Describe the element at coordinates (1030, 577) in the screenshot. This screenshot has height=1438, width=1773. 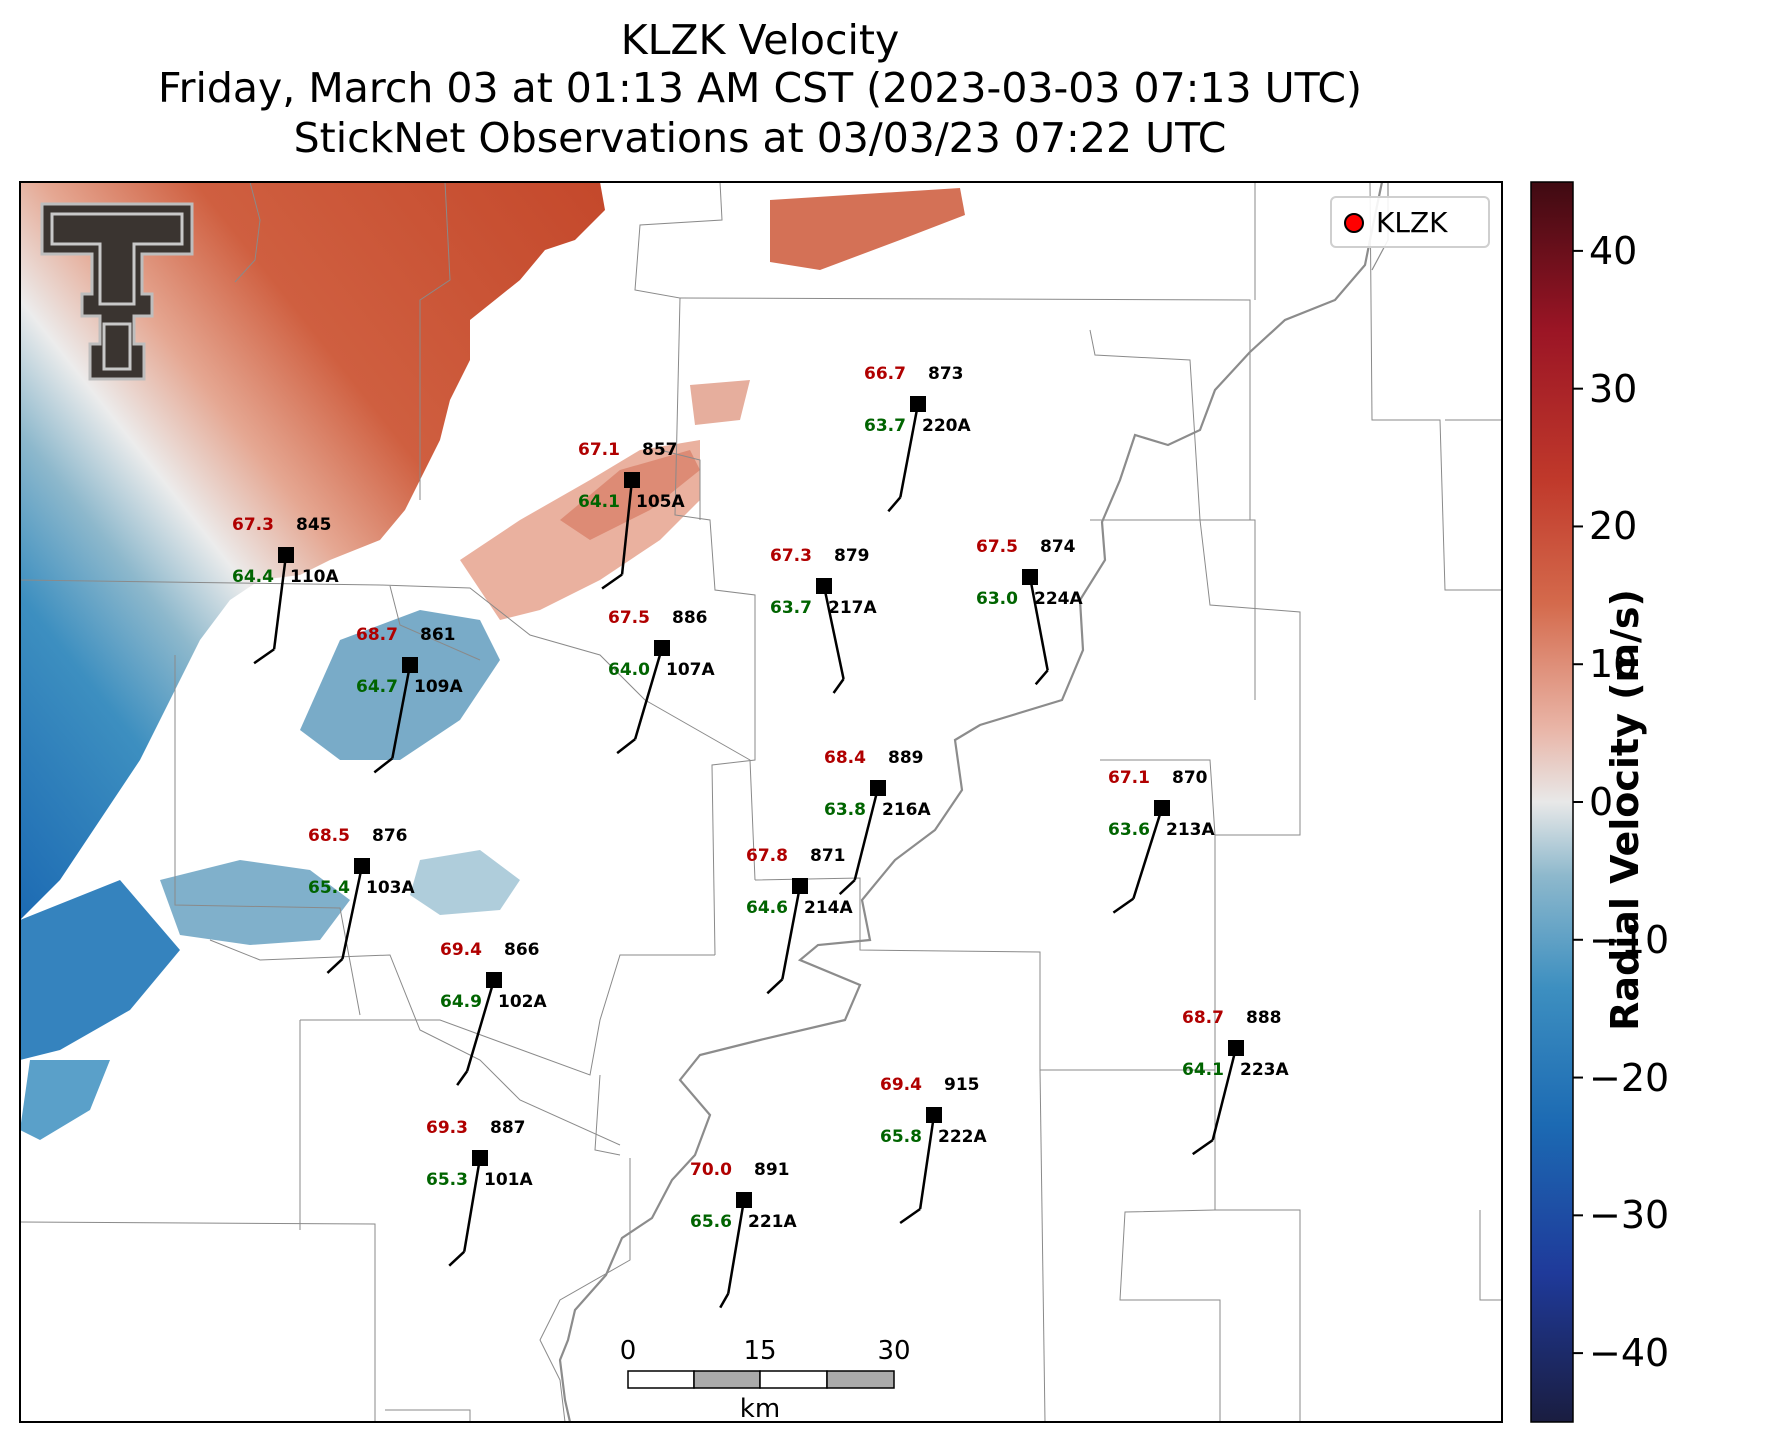
I see `station-marker-224A` at that location.